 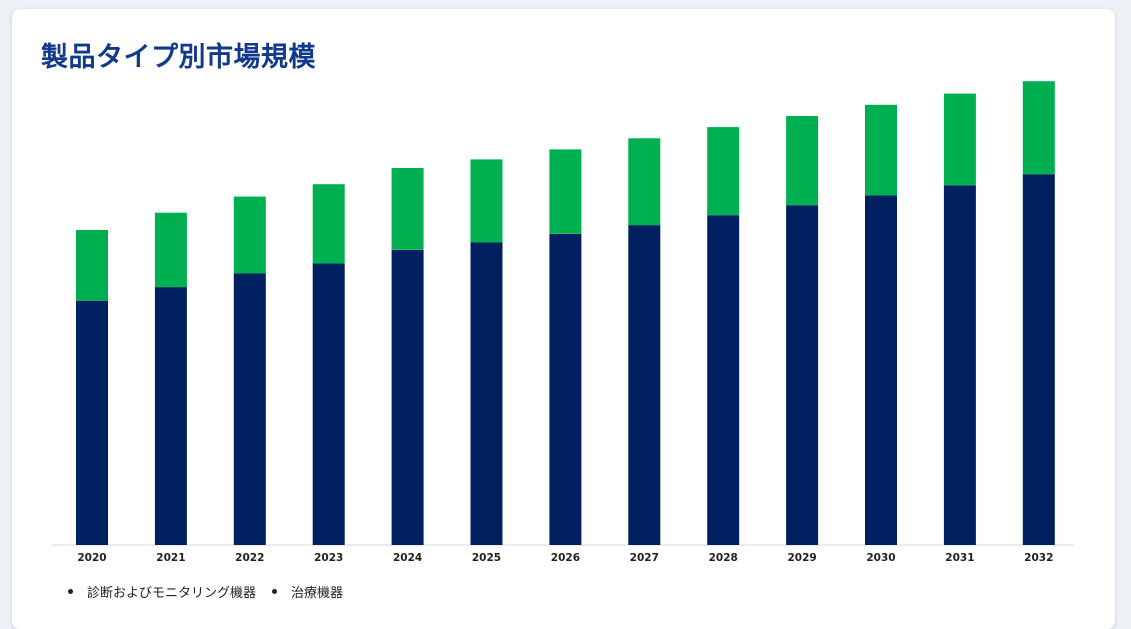 I want to click on bar-therapeutic-2023, so click(x=328, y=224).